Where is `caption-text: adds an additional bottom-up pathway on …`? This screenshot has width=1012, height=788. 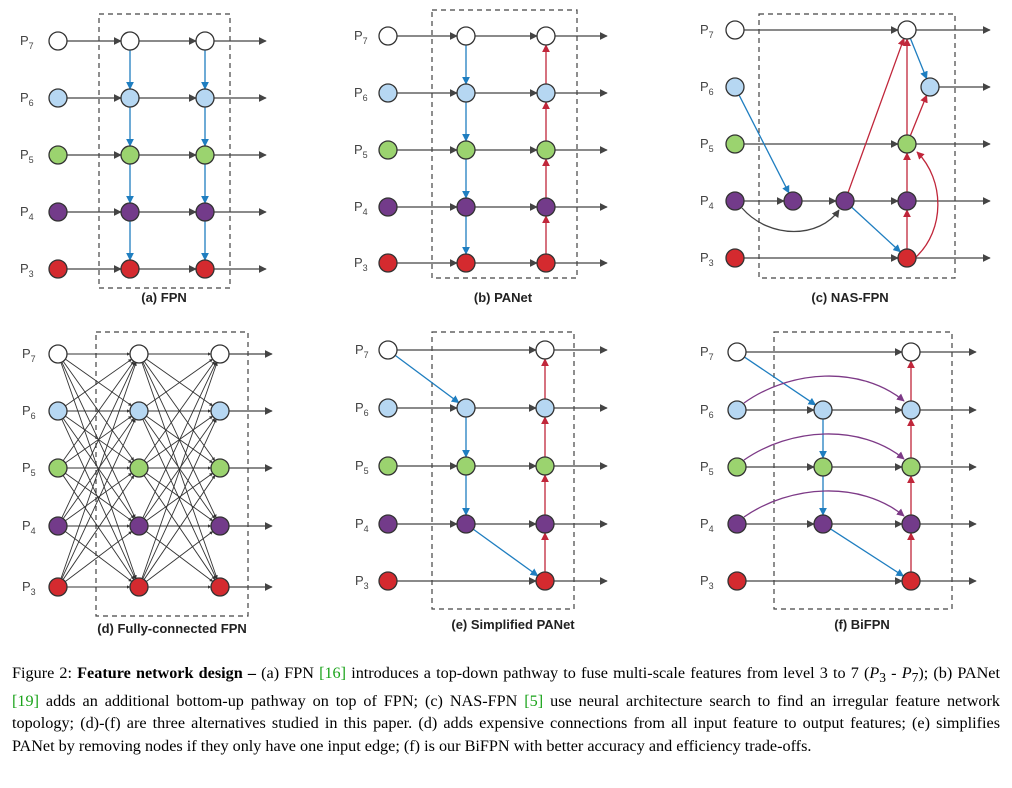 caption-text: adds an additional bottom-up pathway on … is located at coordinates (281, 700).